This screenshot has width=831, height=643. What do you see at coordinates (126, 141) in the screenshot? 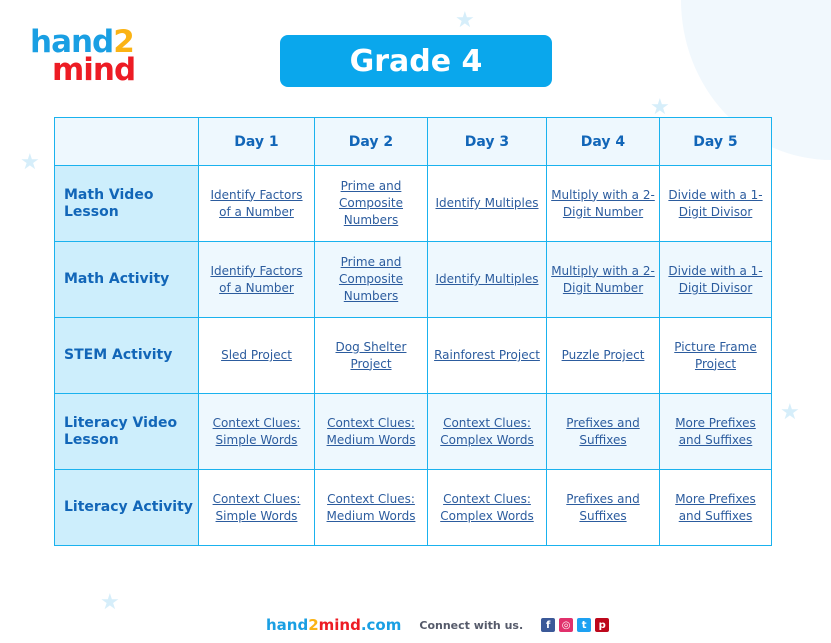
I see `column-header` at bounding box center [126, 141].